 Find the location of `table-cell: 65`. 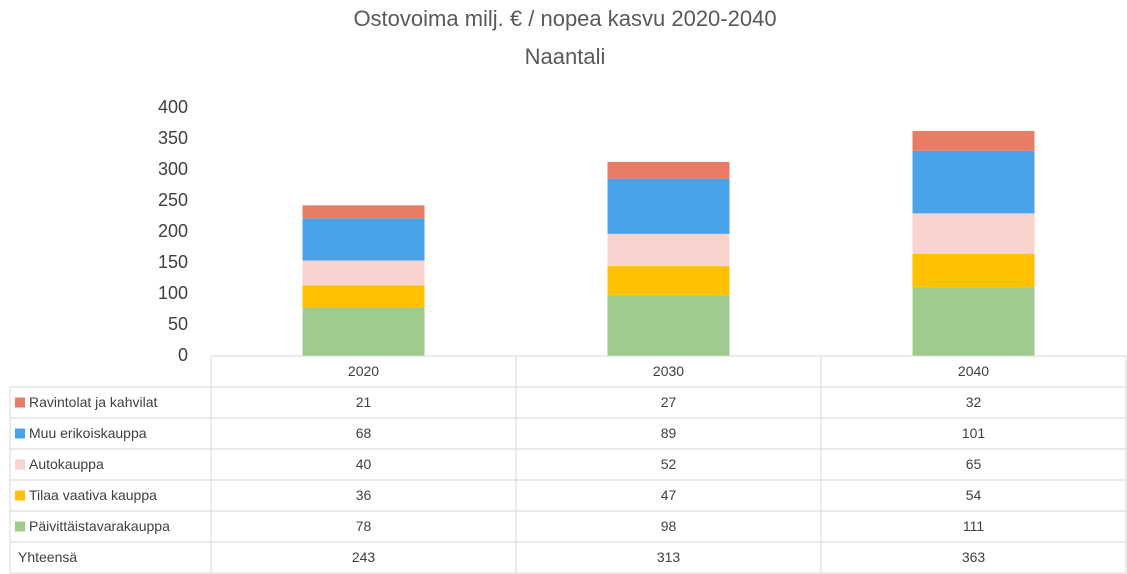

table-cell: 65 is located at coordinates (974, 464).